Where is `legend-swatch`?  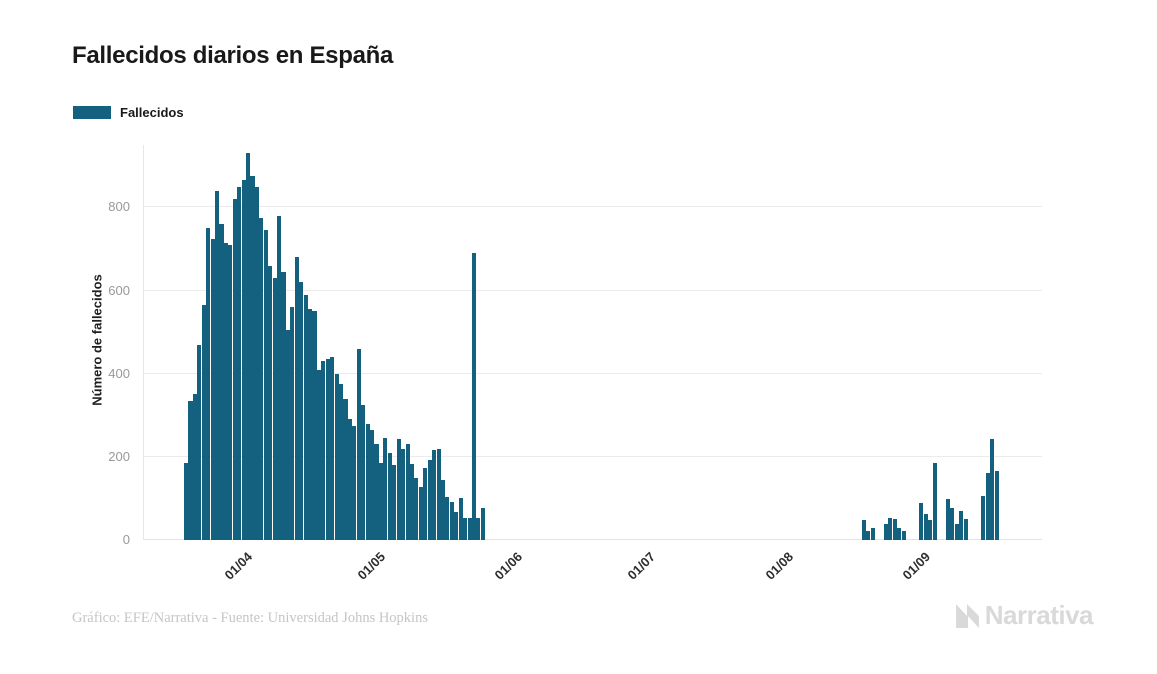
legend-swatch is located at coordinates (92, 112).